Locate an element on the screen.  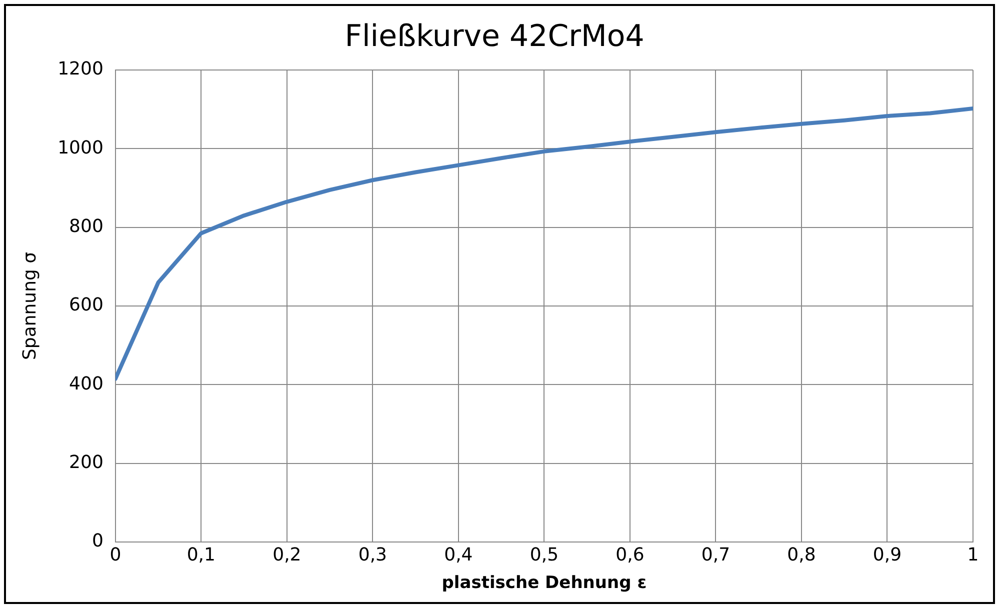
x-tick-label: 0,3 is located at coordinates (373, 555).